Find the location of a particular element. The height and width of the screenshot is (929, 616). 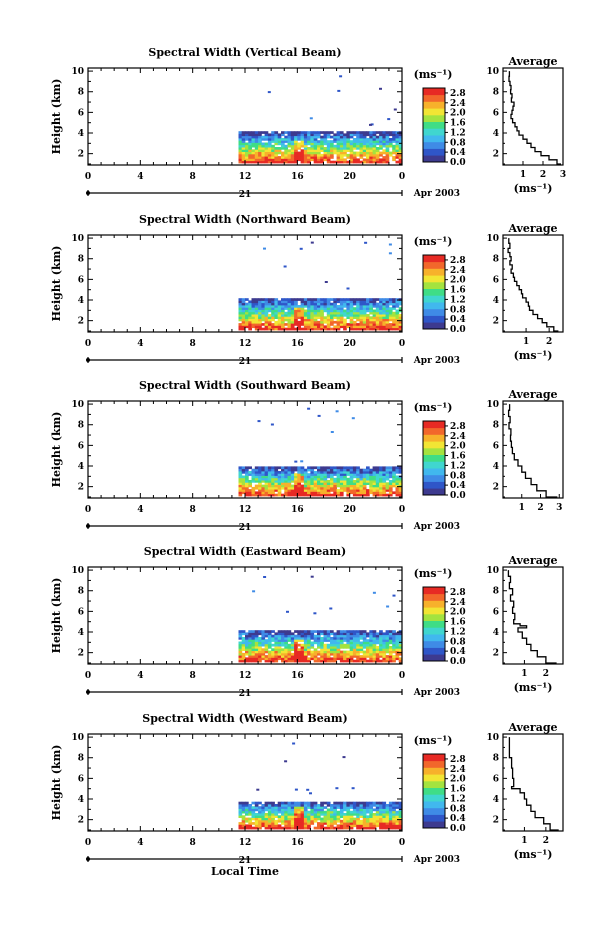

day-label: 21 is located at coordinates (245, 528).